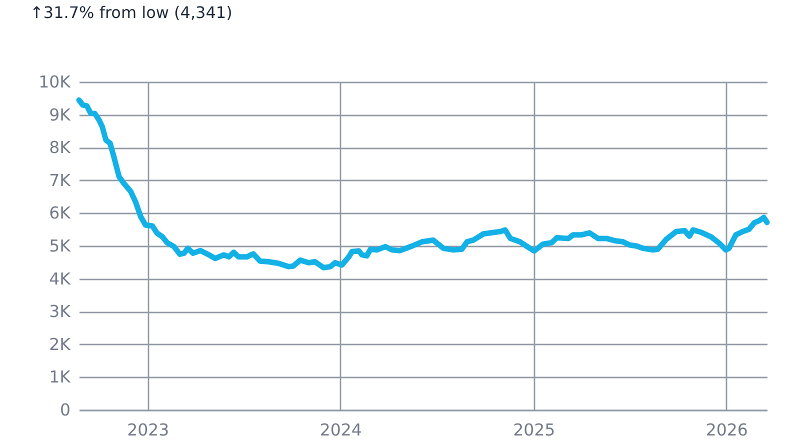  I want to click on y-tick-label: 8K, so click(60, 148).